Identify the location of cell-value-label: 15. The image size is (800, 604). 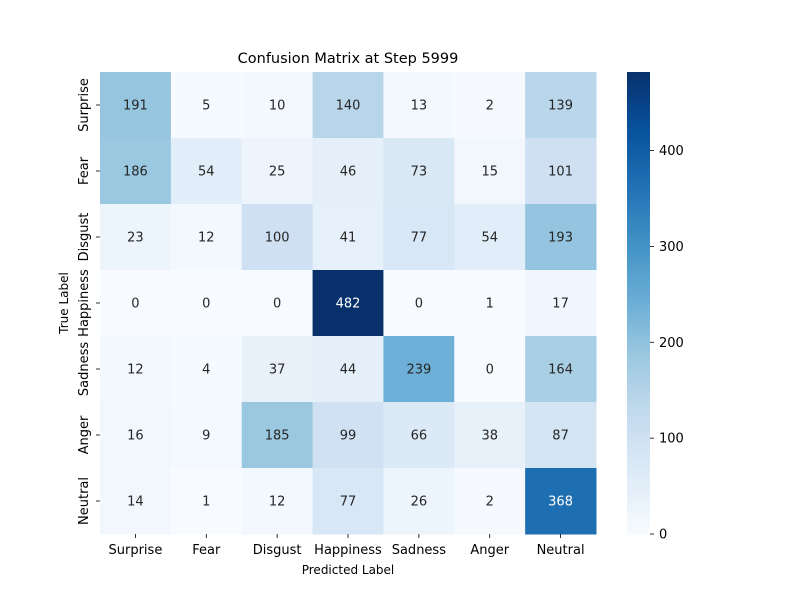
(489, 172).